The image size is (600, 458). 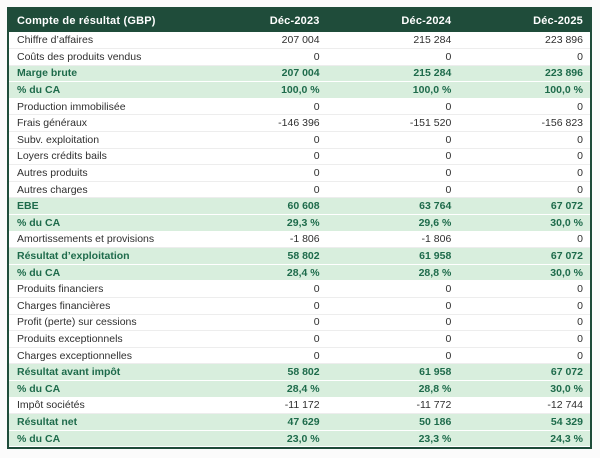 I want to click on table-row: Charges financières 0 0 0, so click(x=299, y=306).